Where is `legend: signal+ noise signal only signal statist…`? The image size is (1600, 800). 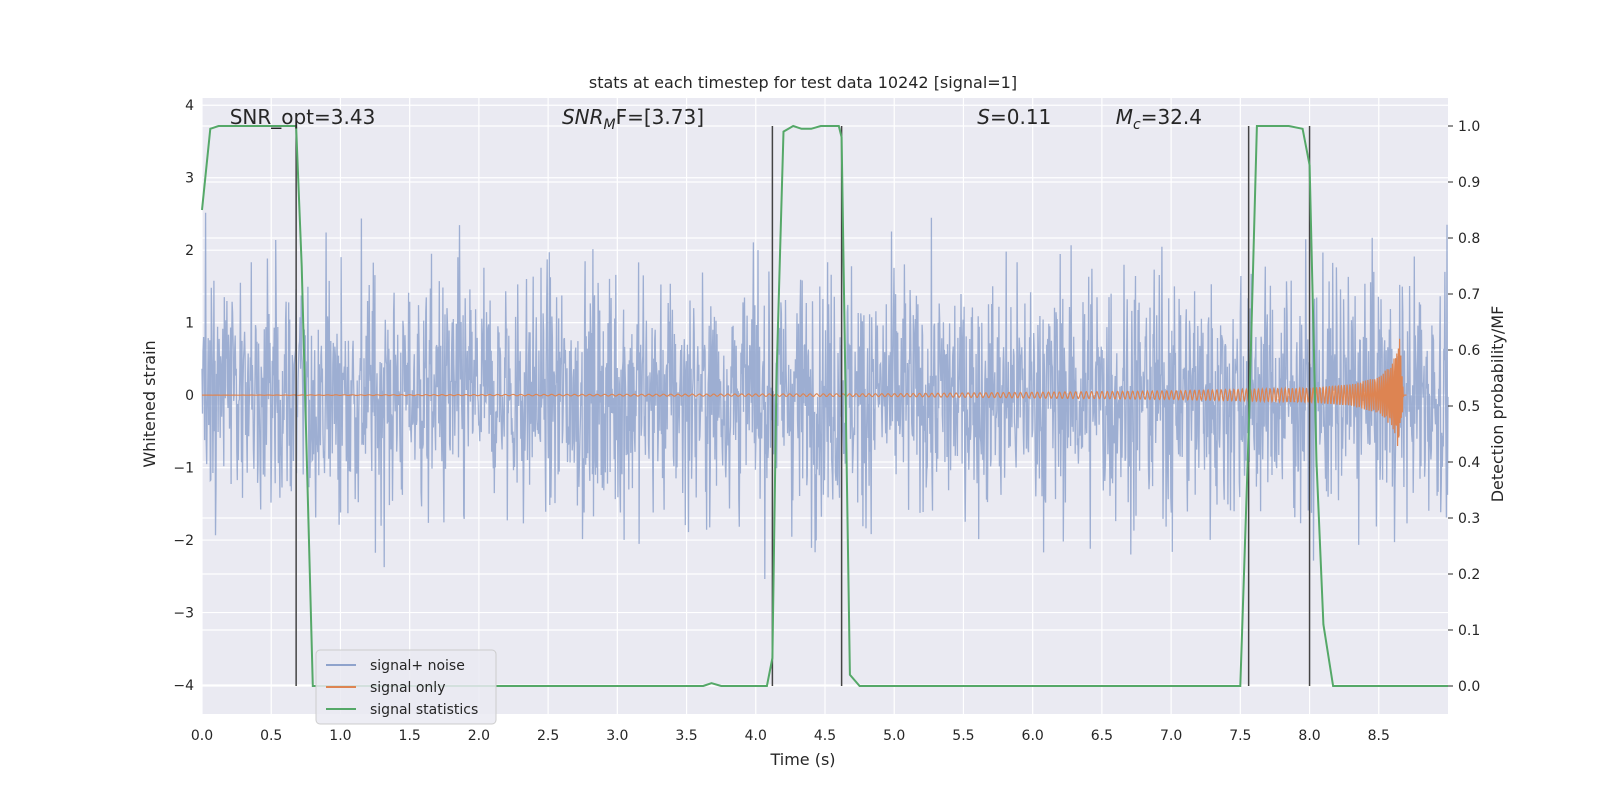 legend: signal+ noise signal only signal statist… is located at coordinates (406, 687).